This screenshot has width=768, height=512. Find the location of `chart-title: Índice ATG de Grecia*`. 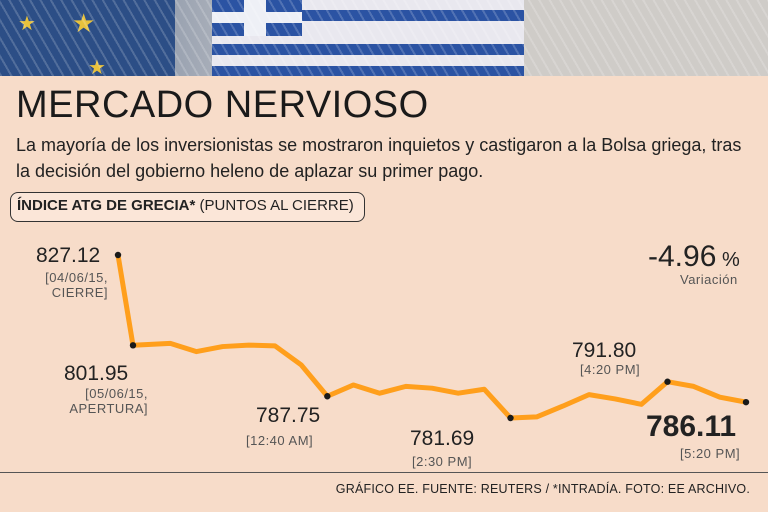

chart-title: Índice ATG de Grecia* is located at coordinates (106, 205).